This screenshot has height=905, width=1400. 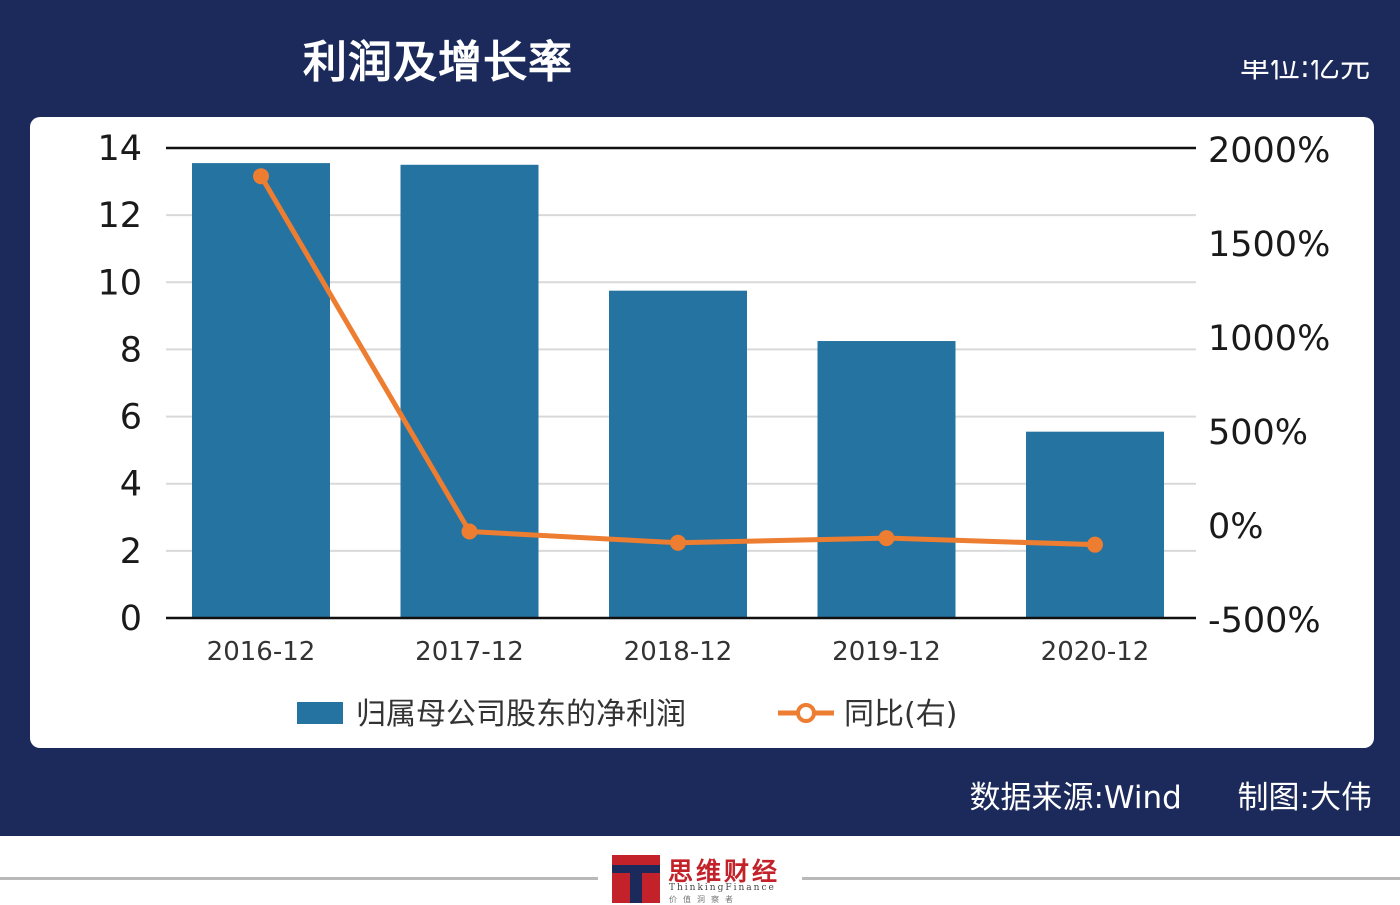 I want to click on right-axis-ticks: -500% 0% 500% 1000% 1500% 2000%, so click(x=1269, y=386).